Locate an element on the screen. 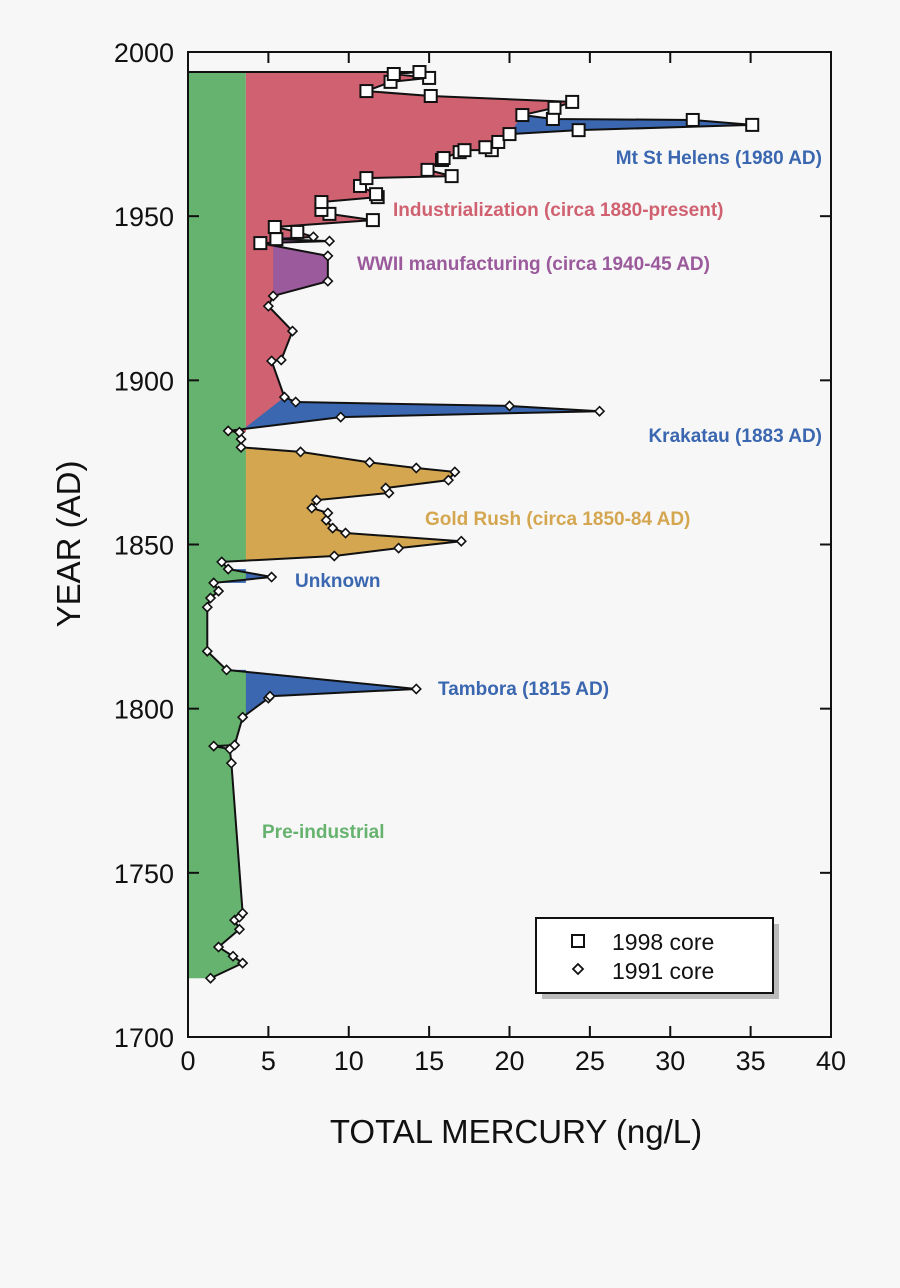  y-tick-label: 1750 is located at coordinates (144, 874).